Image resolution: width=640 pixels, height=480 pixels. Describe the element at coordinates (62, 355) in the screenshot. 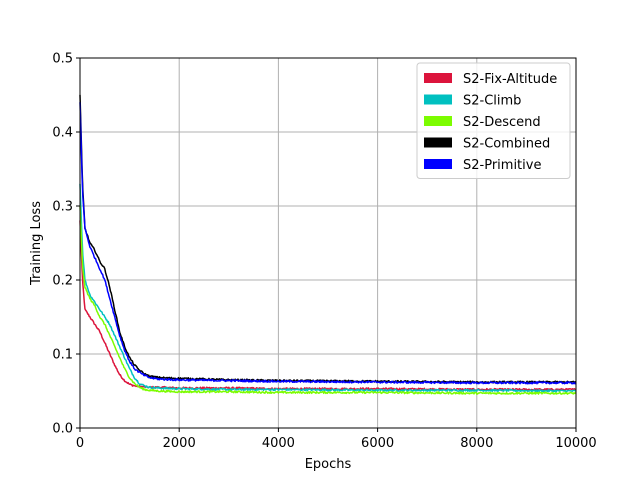

I see `y-tick-label: 0.1` at that location.